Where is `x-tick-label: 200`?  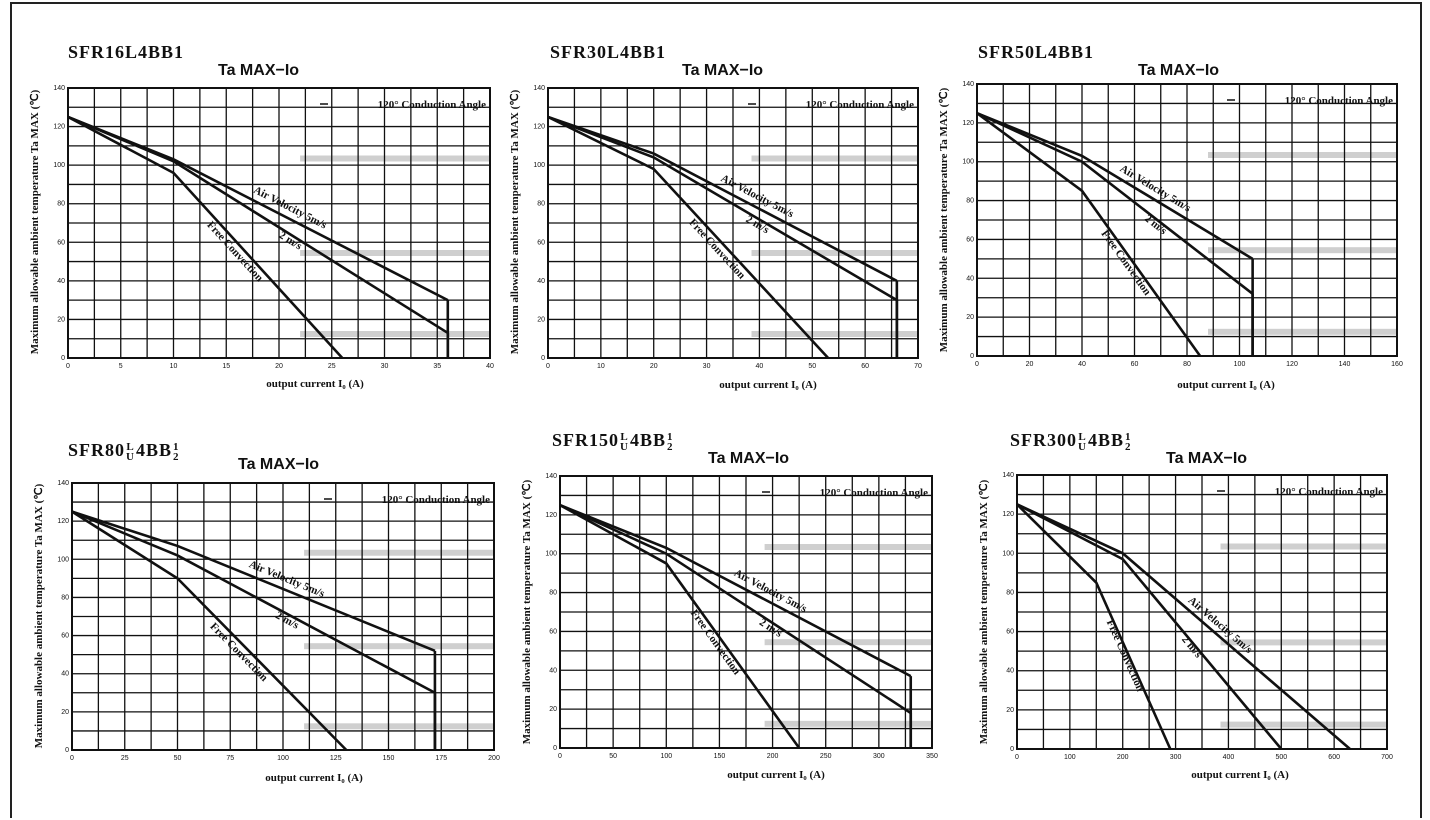 x-tick-label: 200 is located at coordinates (1123, 757).